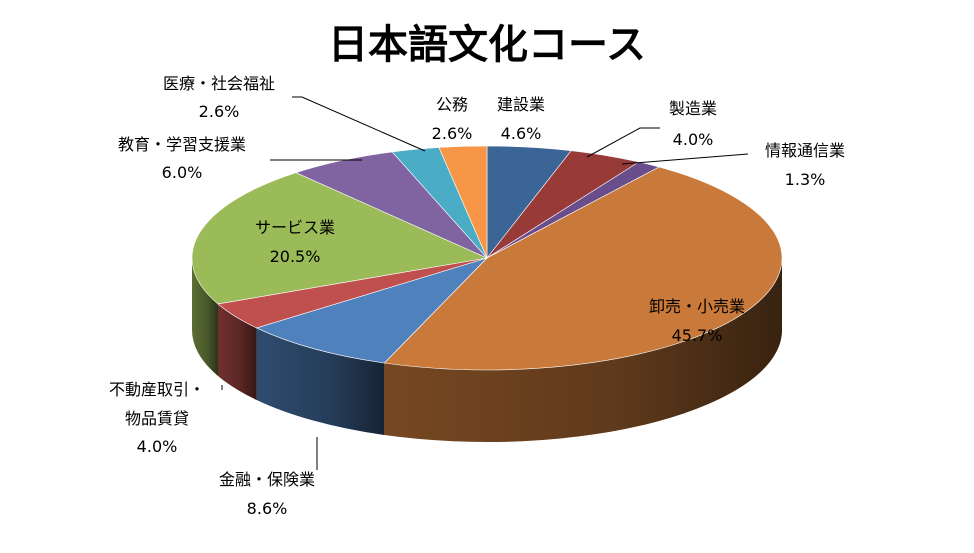 The image size is (974, 553). I want to click on slice-value-教育・学習支援業: 6.0%, so click(182, 172).